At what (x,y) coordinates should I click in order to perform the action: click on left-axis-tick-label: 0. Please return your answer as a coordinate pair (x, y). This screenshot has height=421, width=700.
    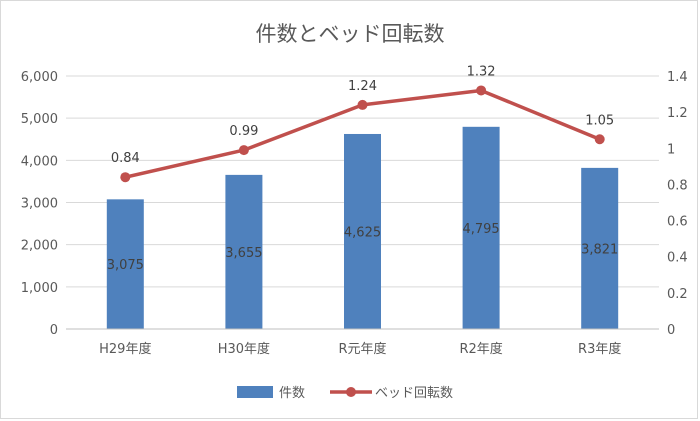
    Looking at the image, I should click on (54, 330).